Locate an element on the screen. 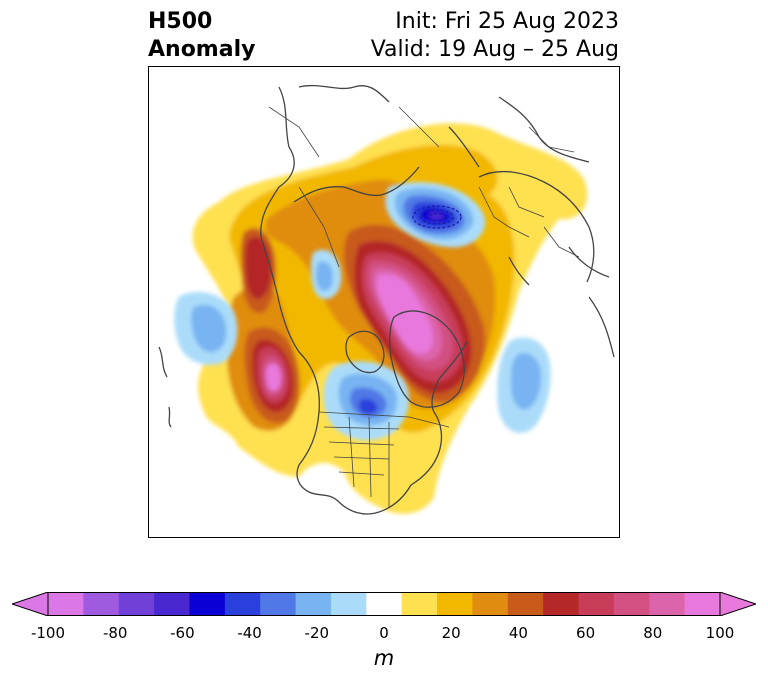 This screenshot has width=768, height=684. colorbar-tick-label: 60 is located at coordinates (586, 633).